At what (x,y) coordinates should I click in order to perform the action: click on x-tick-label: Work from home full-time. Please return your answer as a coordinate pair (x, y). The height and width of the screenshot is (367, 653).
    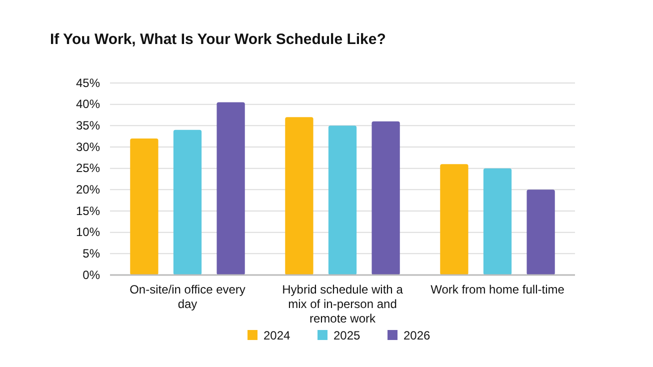
    Looking at the image, I should click on (497, 289).